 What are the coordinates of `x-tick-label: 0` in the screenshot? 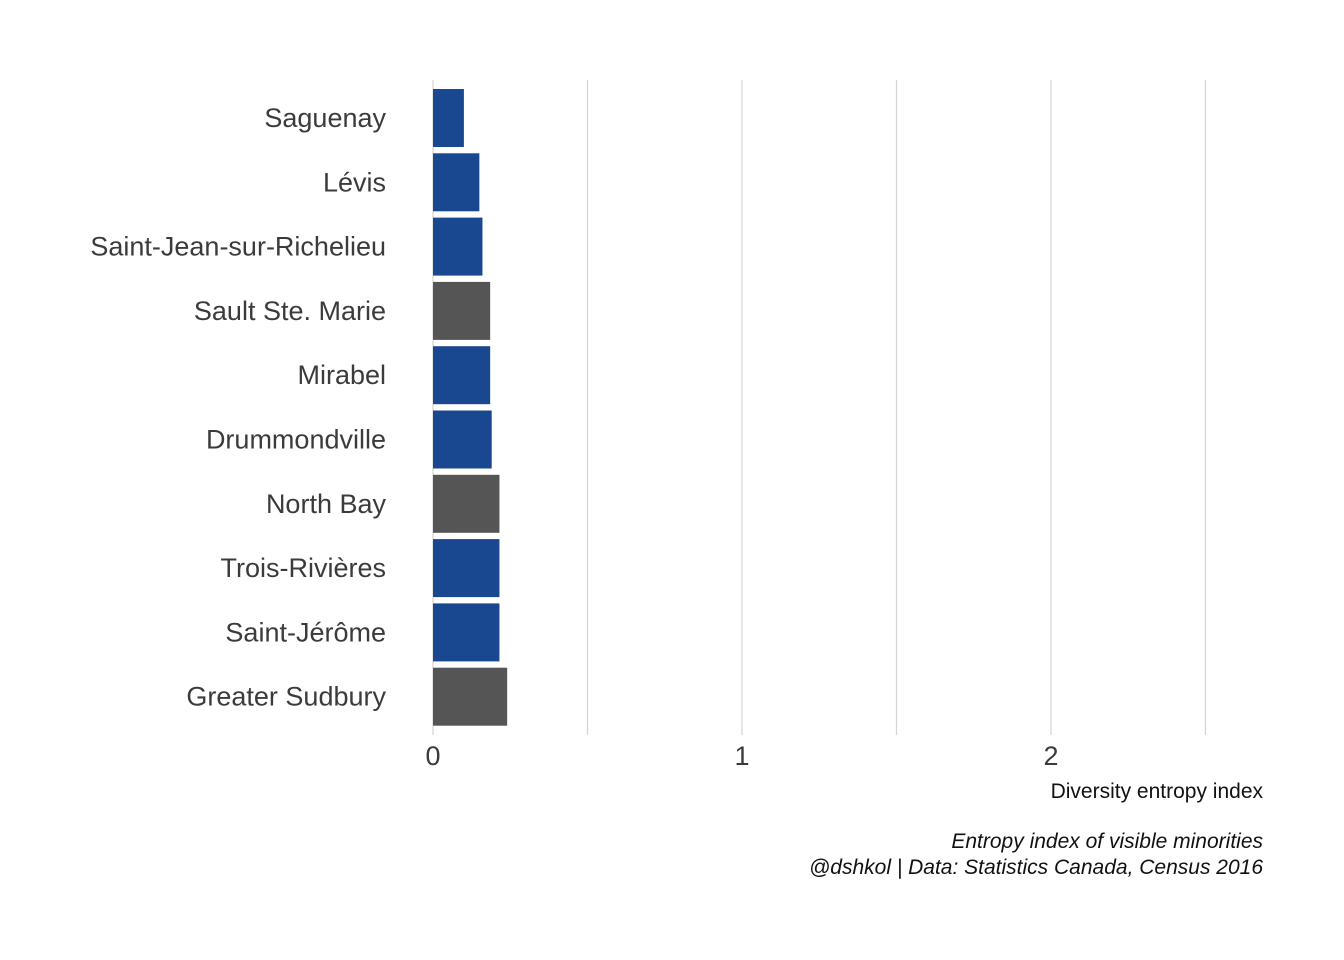 It's located at (432, 756).